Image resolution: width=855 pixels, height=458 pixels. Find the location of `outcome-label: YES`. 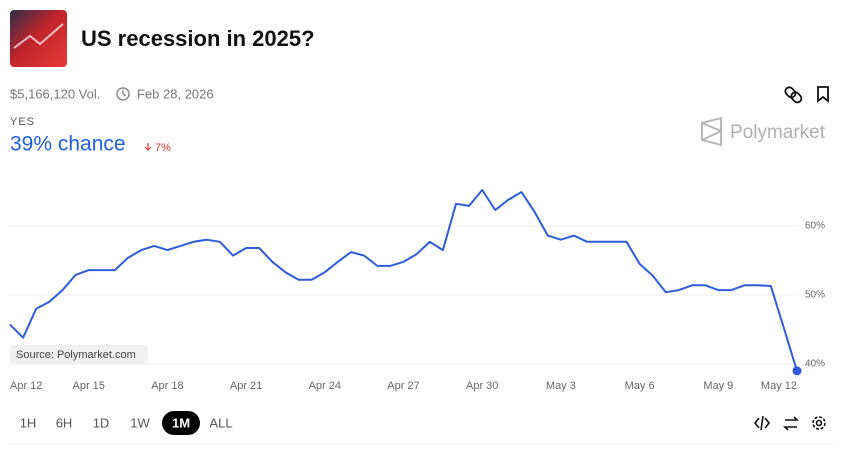

outcome-label: YES is located at coordinates (22, 122).